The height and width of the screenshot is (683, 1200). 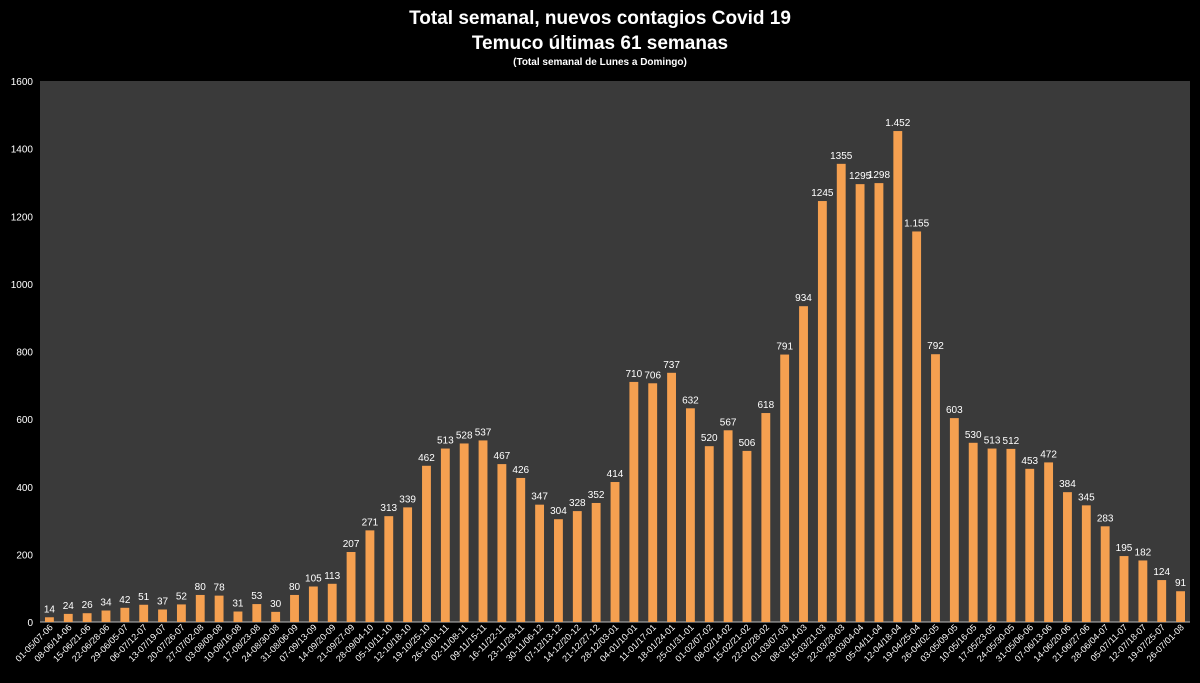 What do you see at coordinates (22, 150) in the screenshot?
I see `y-tick-label: 1400` at bounding box center [22, 150].